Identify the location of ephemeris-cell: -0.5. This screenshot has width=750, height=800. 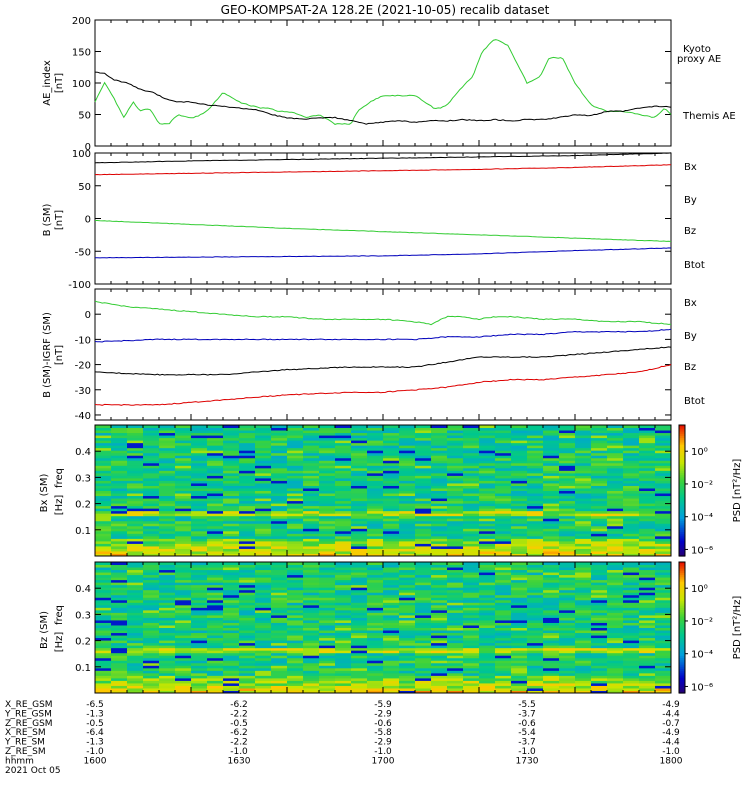
(239, 724).